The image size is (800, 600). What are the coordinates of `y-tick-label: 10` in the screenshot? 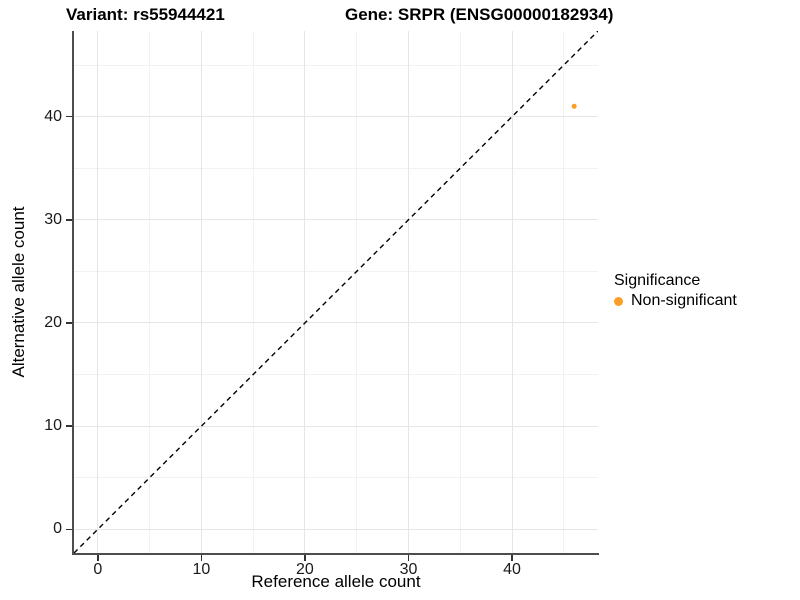 It's located at (53, 426).